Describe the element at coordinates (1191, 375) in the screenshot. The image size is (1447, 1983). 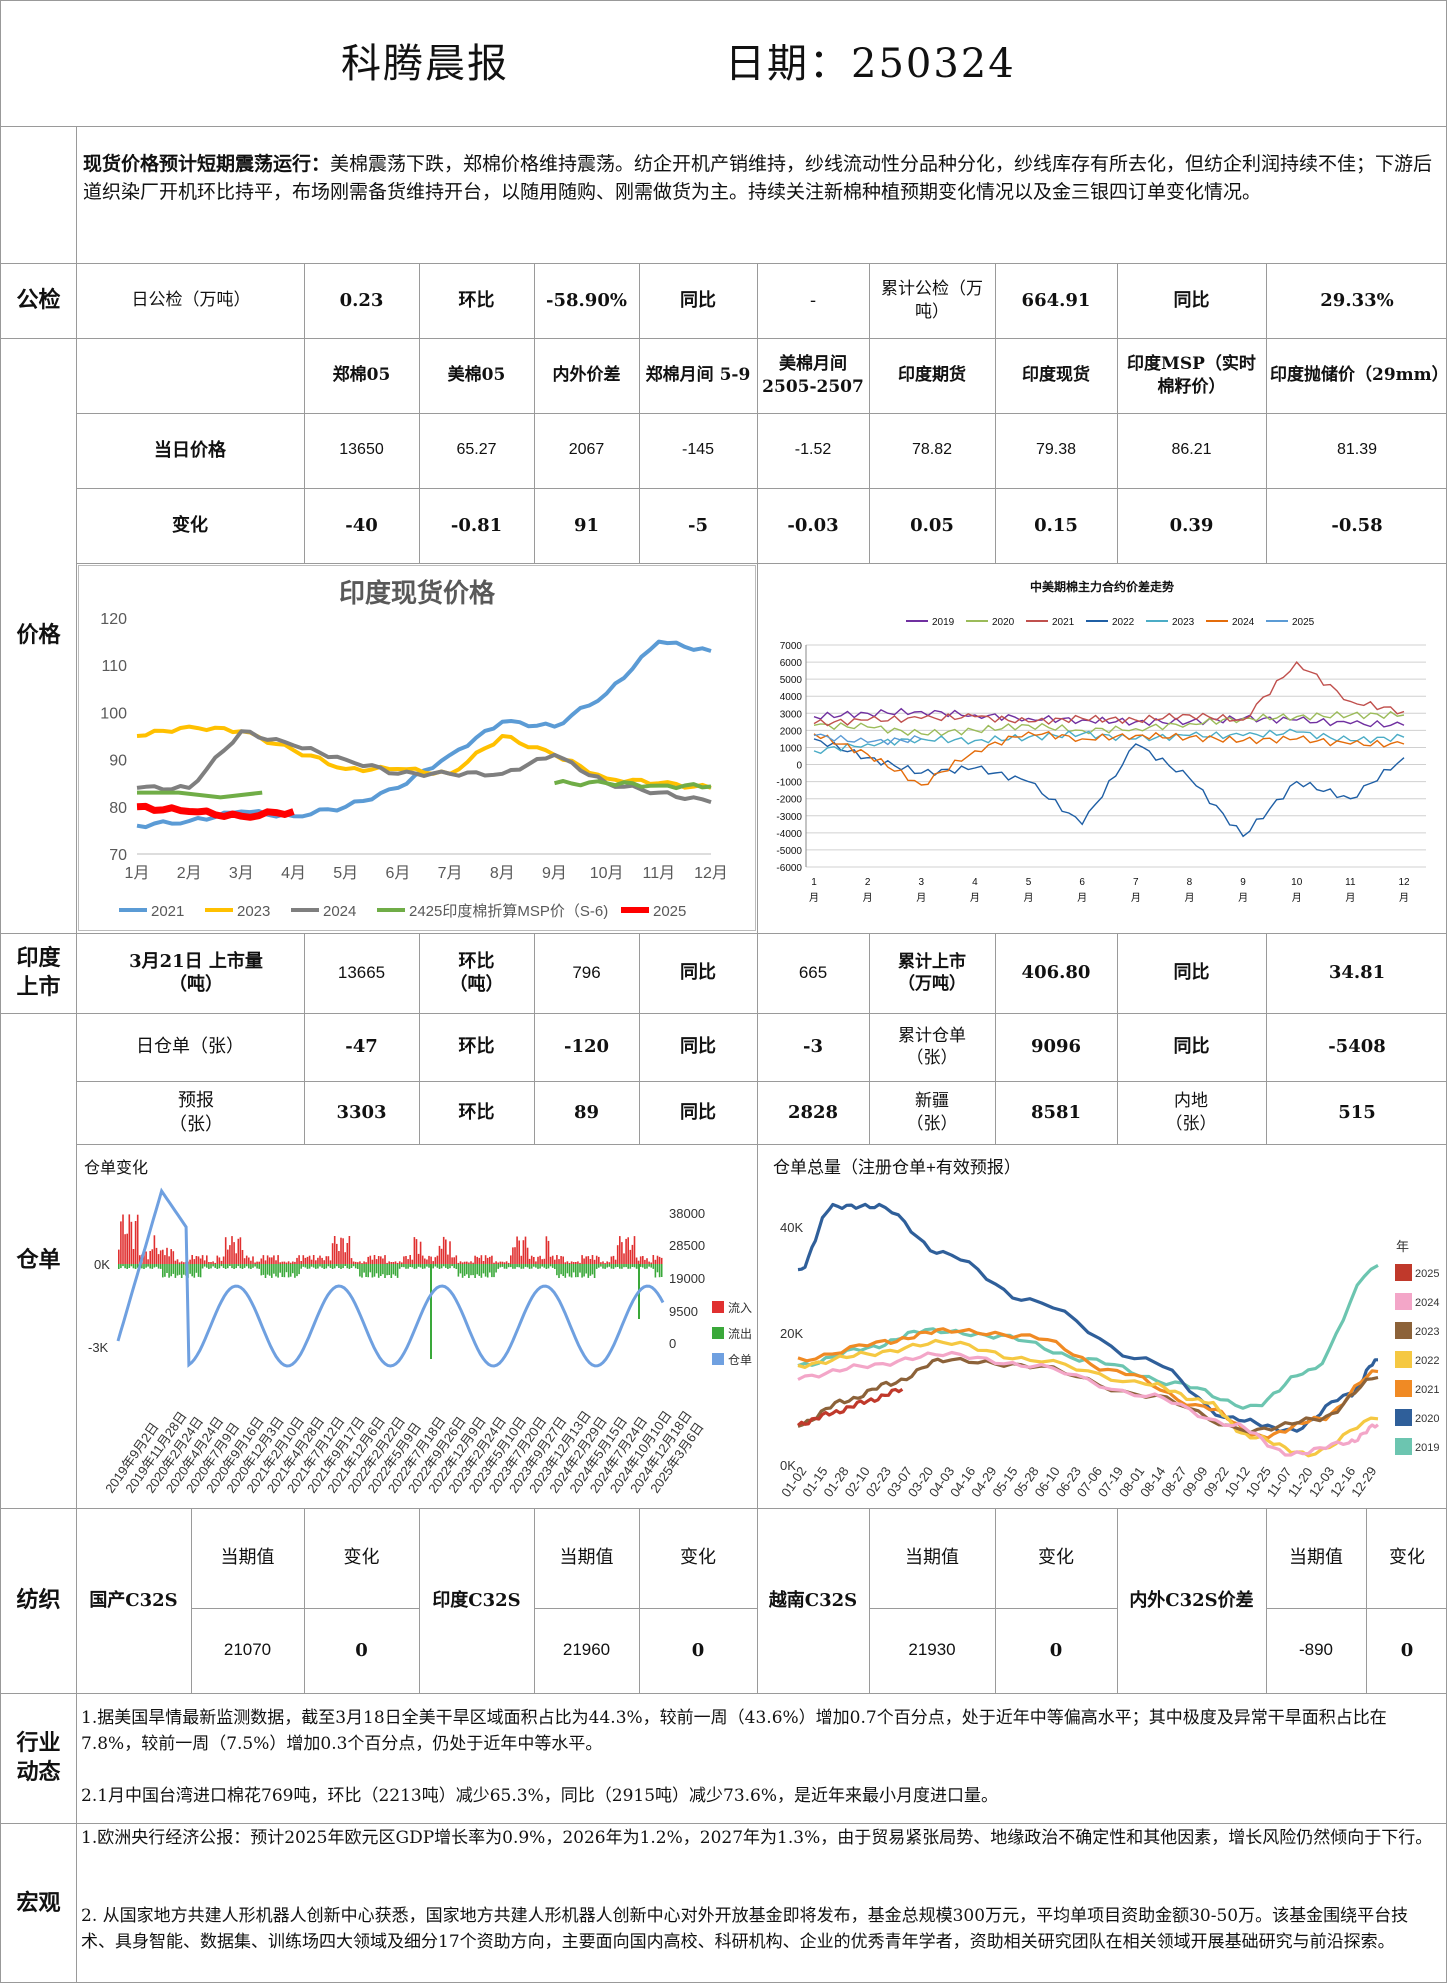
I see `price-header-7: 印度MSP（实时棉籽价）` at that location.